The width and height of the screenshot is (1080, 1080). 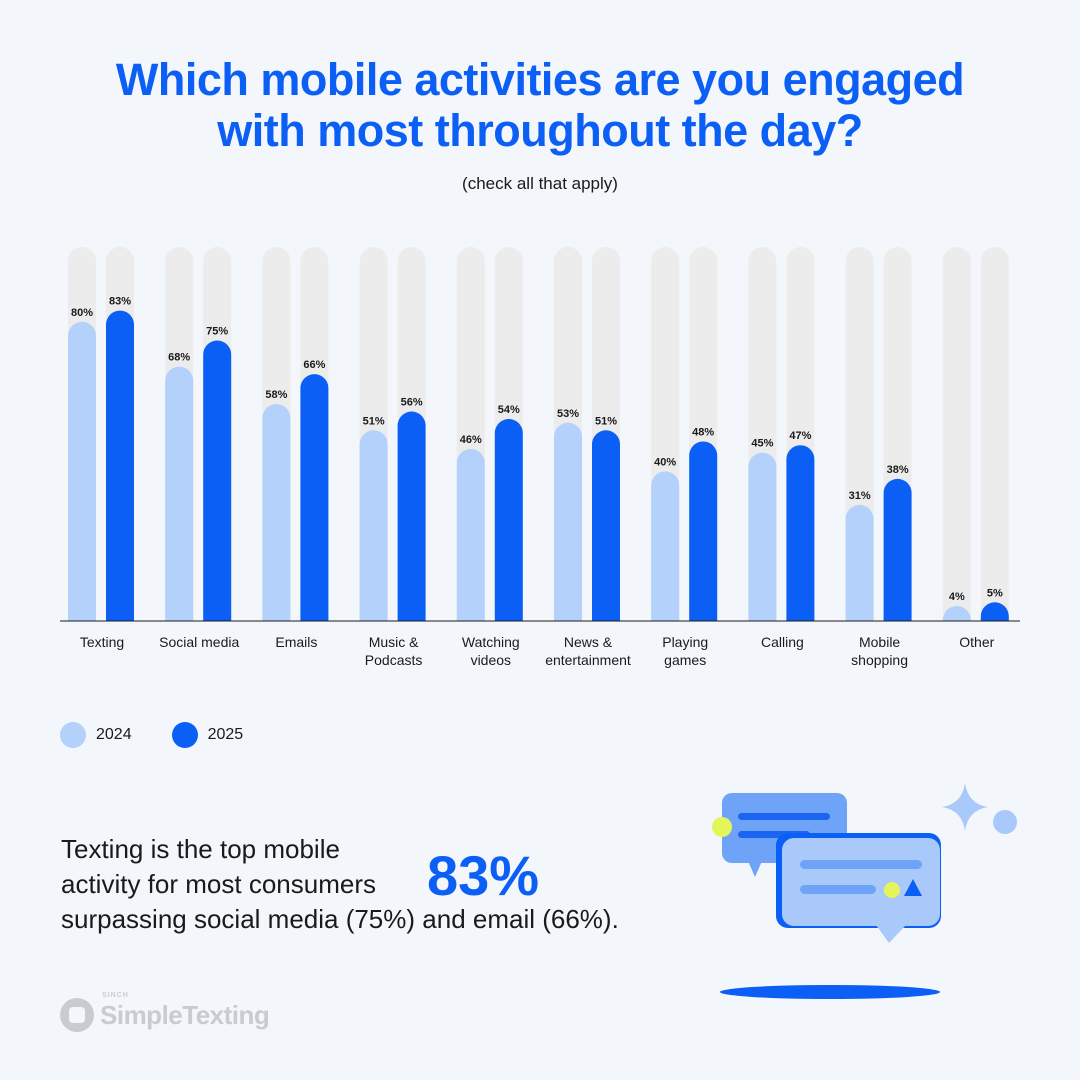 What do you see at coordinates (568, 414) in the screenshot?
I see `data-label-2024: 53%` at bounding box center [568, 414].